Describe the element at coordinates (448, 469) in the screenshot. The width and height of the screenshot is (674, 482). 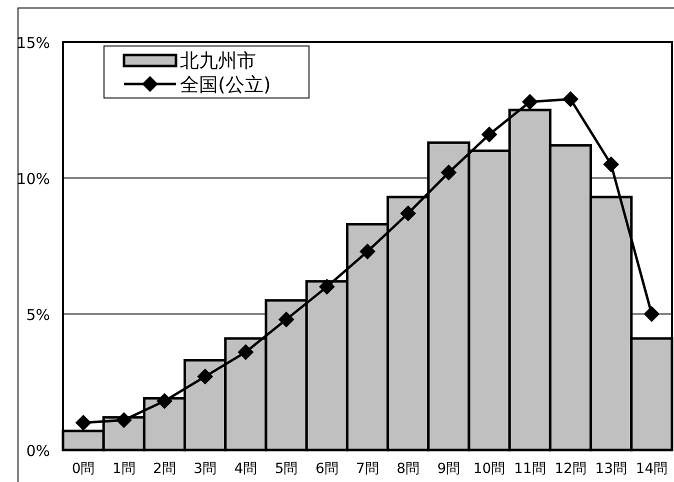
I see `x-tick-label: 9問` at that location.